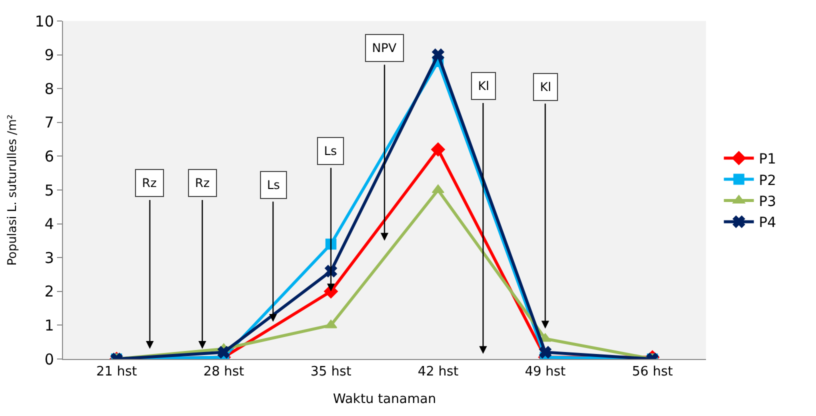  Describe the element at coordinates (49, 156) in the screenshot. I see `y-tick-label: 6` at that location.